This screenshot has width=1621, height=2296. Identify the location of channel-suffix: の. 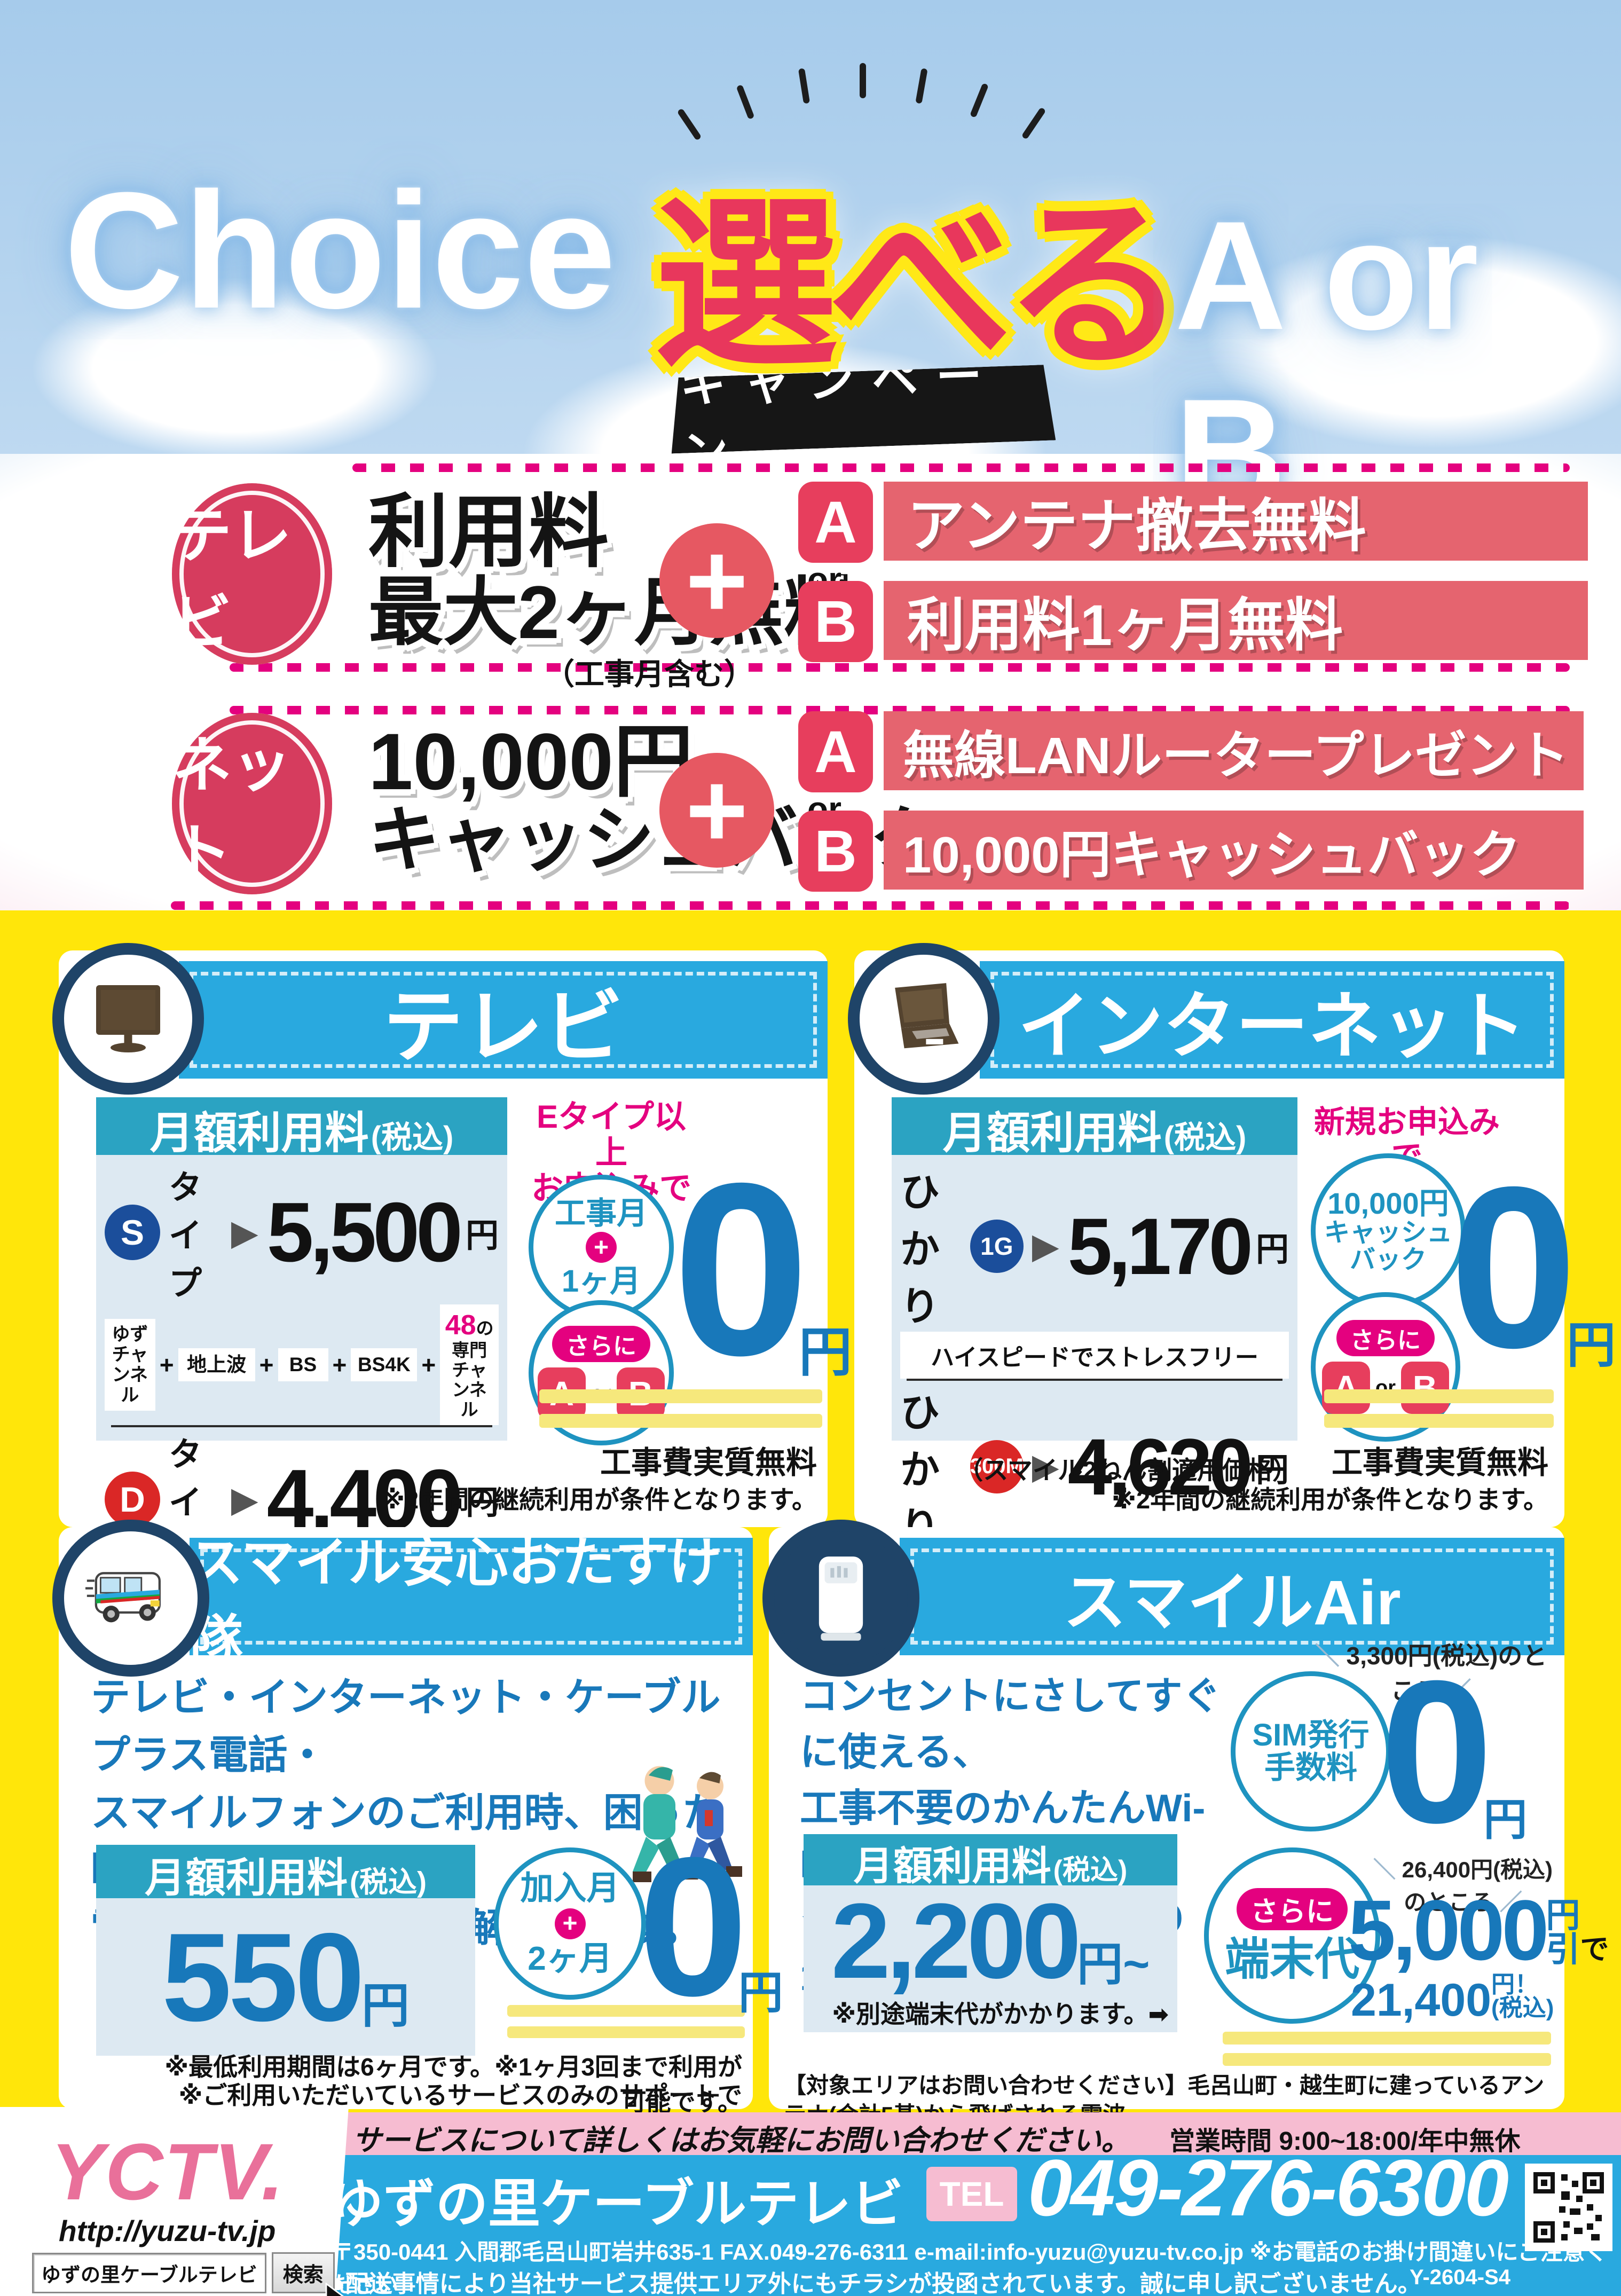
(485, 1328).